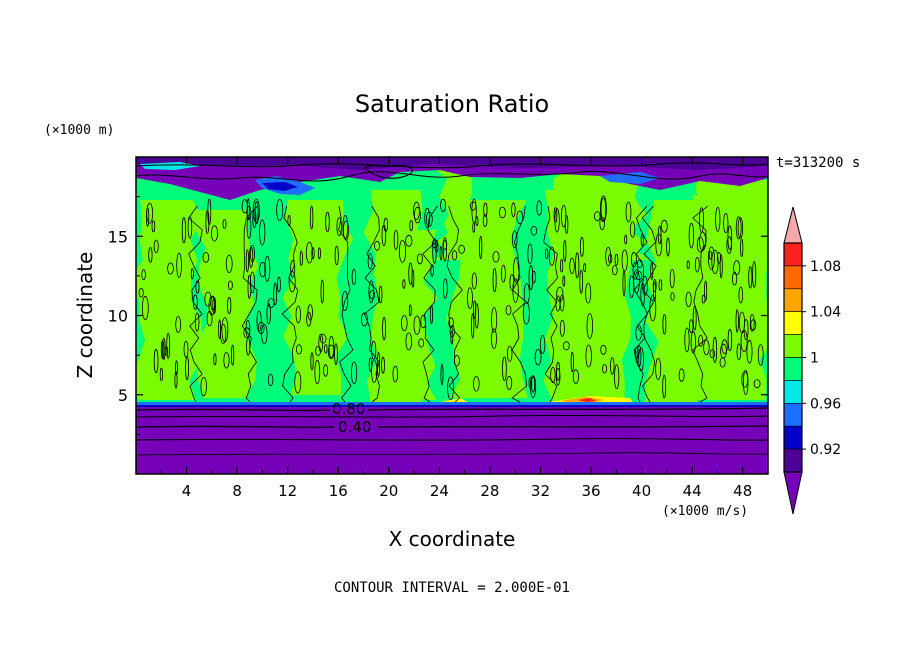  Describe the element at coordinates (452, 439) in the screenshot. I see `contour-line` at that location.